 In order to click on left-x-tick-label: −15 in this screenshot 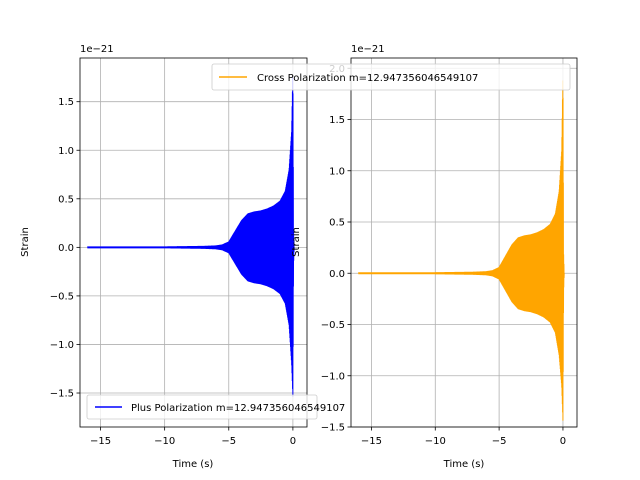, I will do `click(100, 441)`.